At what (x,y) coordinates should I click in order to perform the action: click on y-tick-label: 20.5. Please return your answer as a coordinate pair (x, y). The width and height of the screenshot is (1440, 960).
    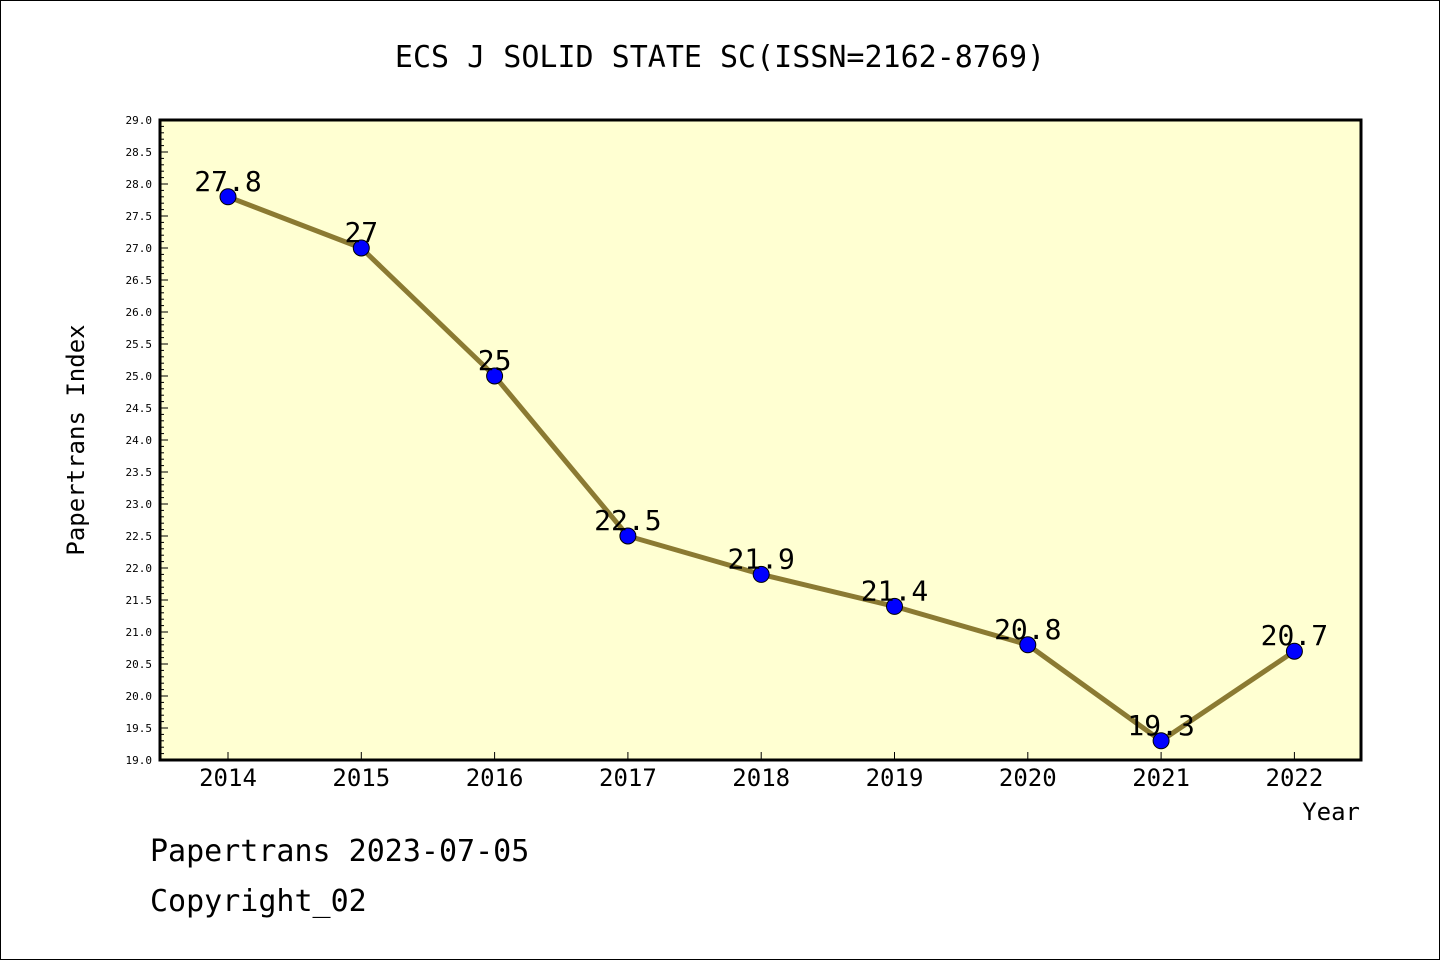
    Looking at the image, I should click on (139, 664).